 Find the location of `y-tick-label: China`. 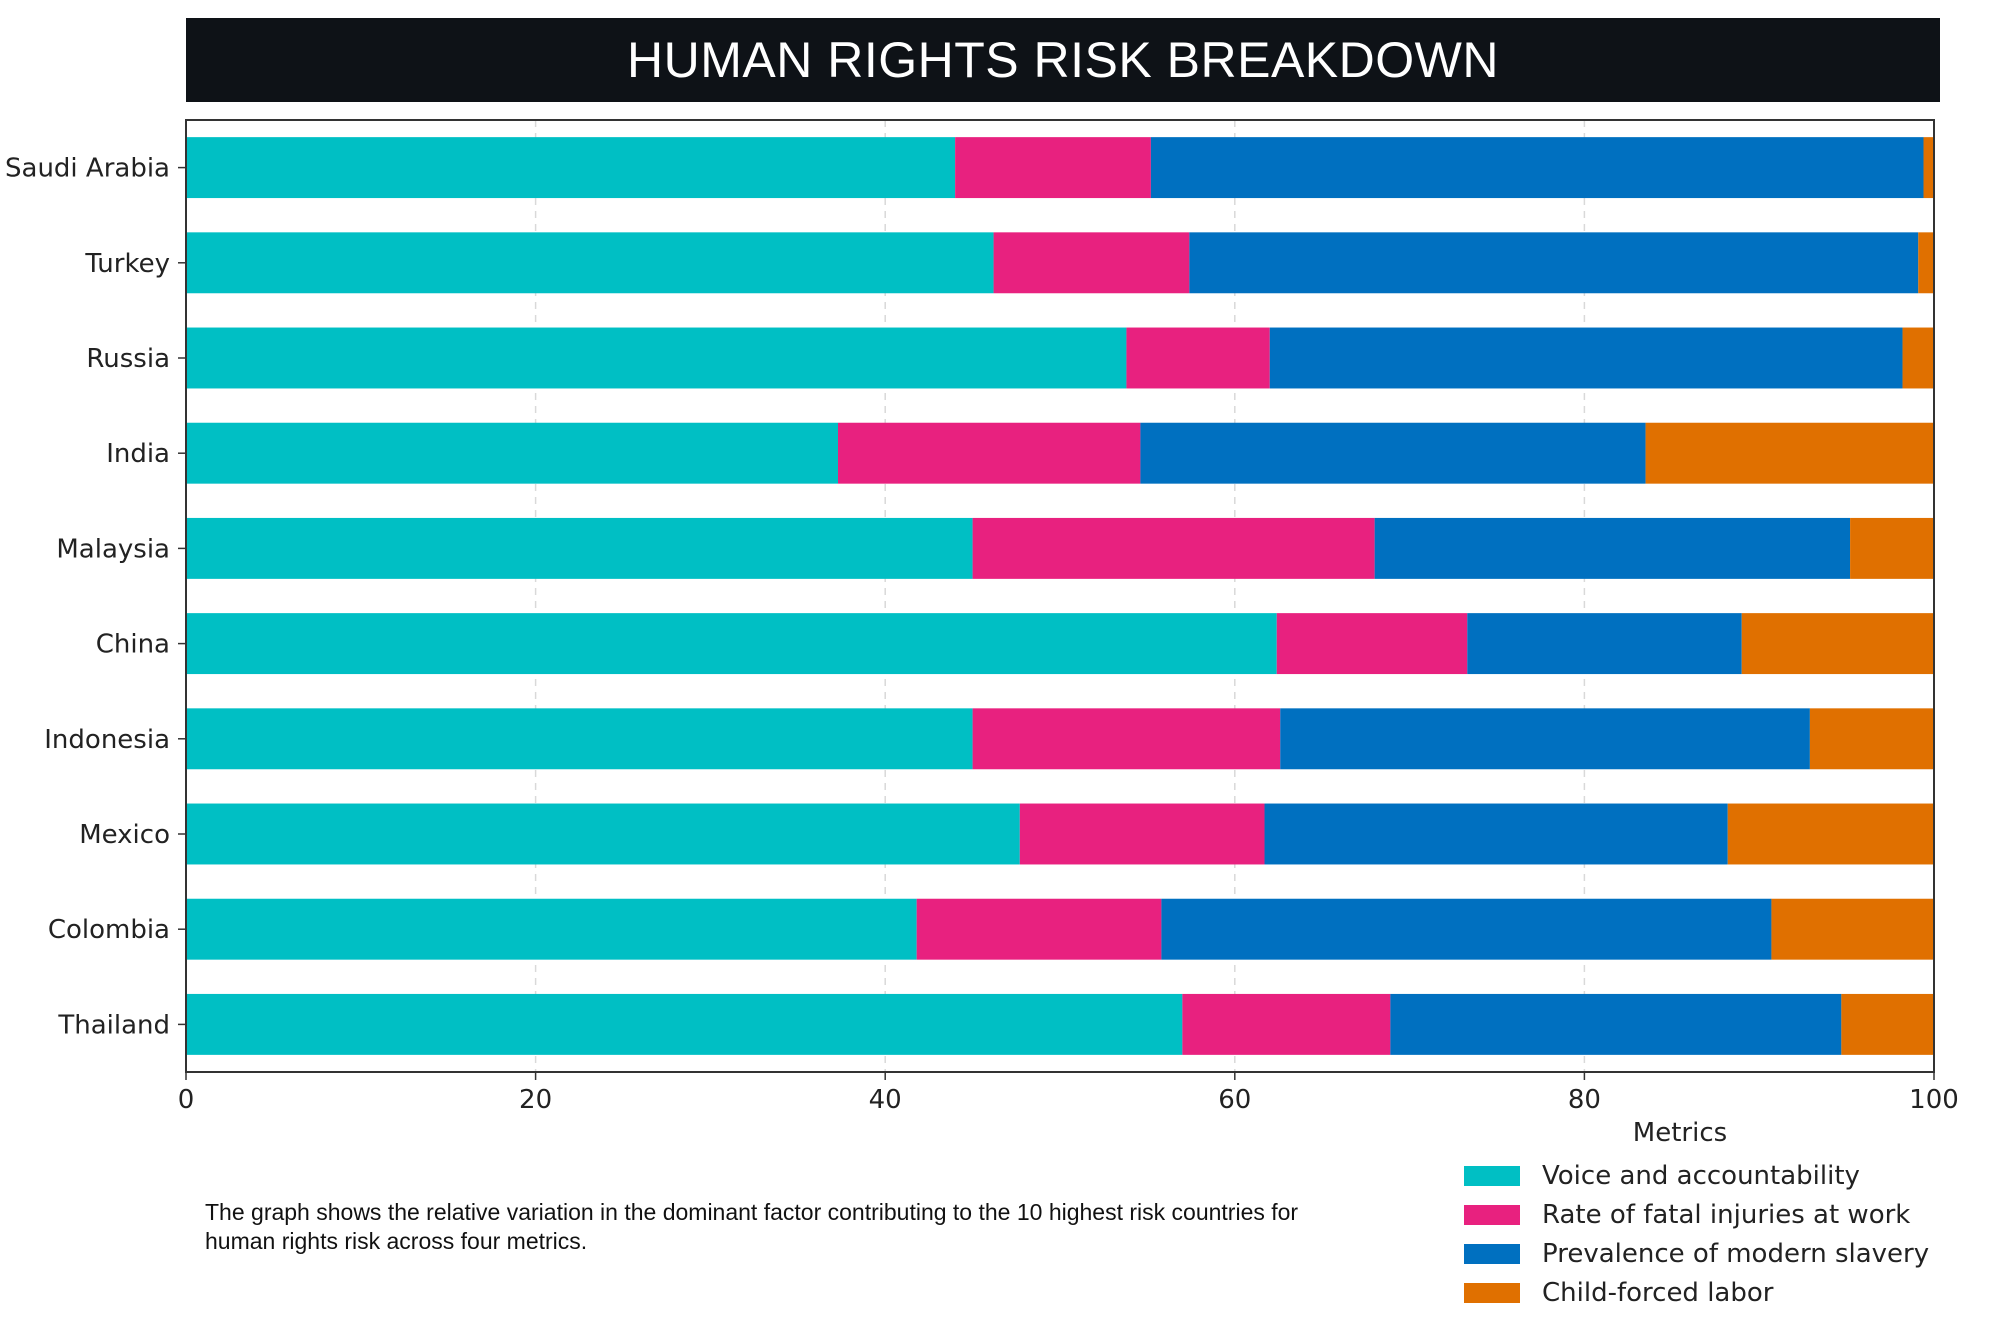

y-tick-label: China is located at coordinates (133, 645).